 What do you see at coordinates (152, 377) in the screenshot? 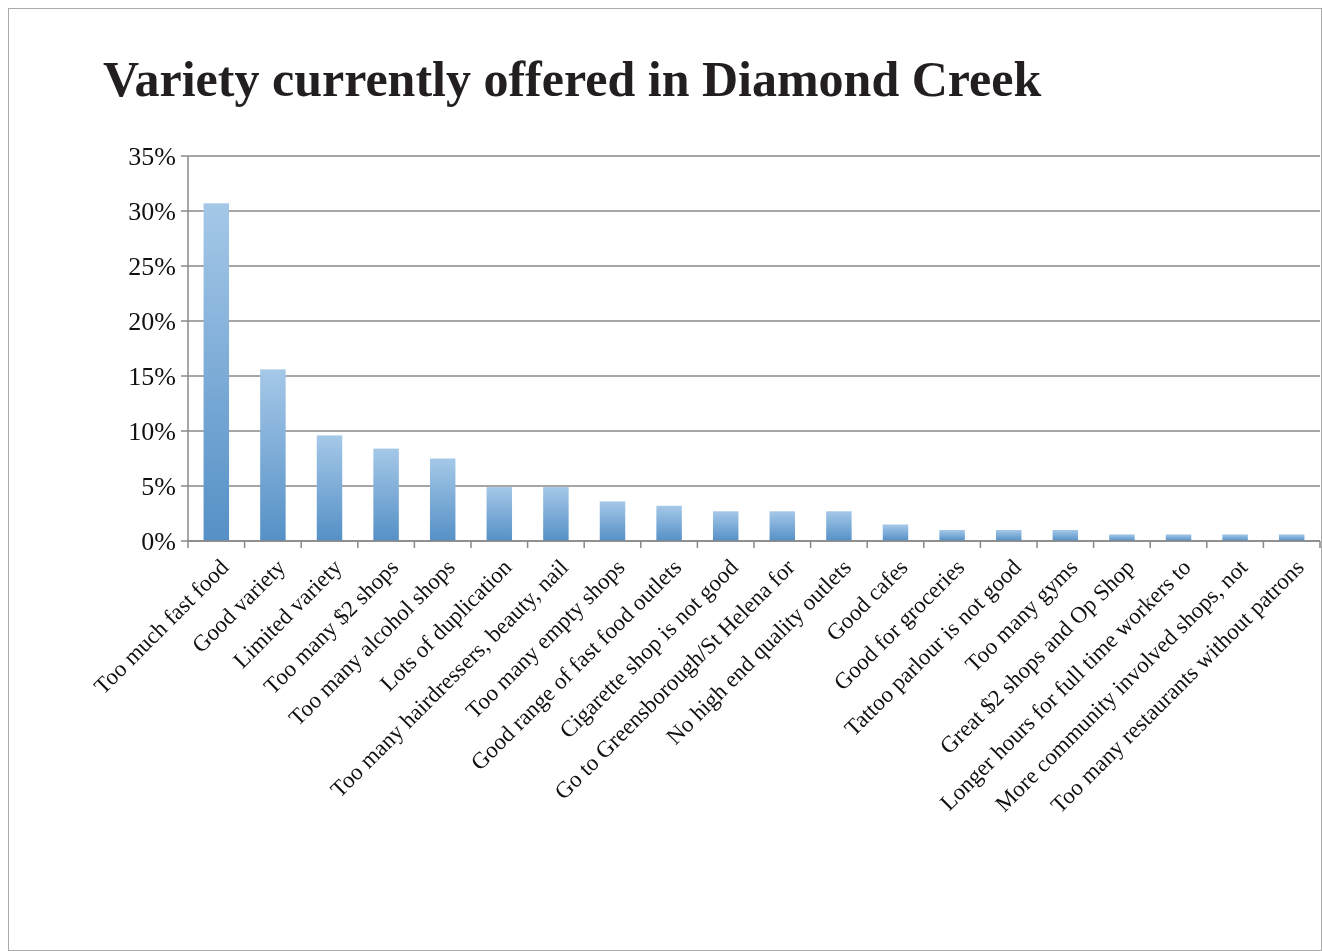
I see `y-tick-label: 15%` at bounding box center [152, 377].